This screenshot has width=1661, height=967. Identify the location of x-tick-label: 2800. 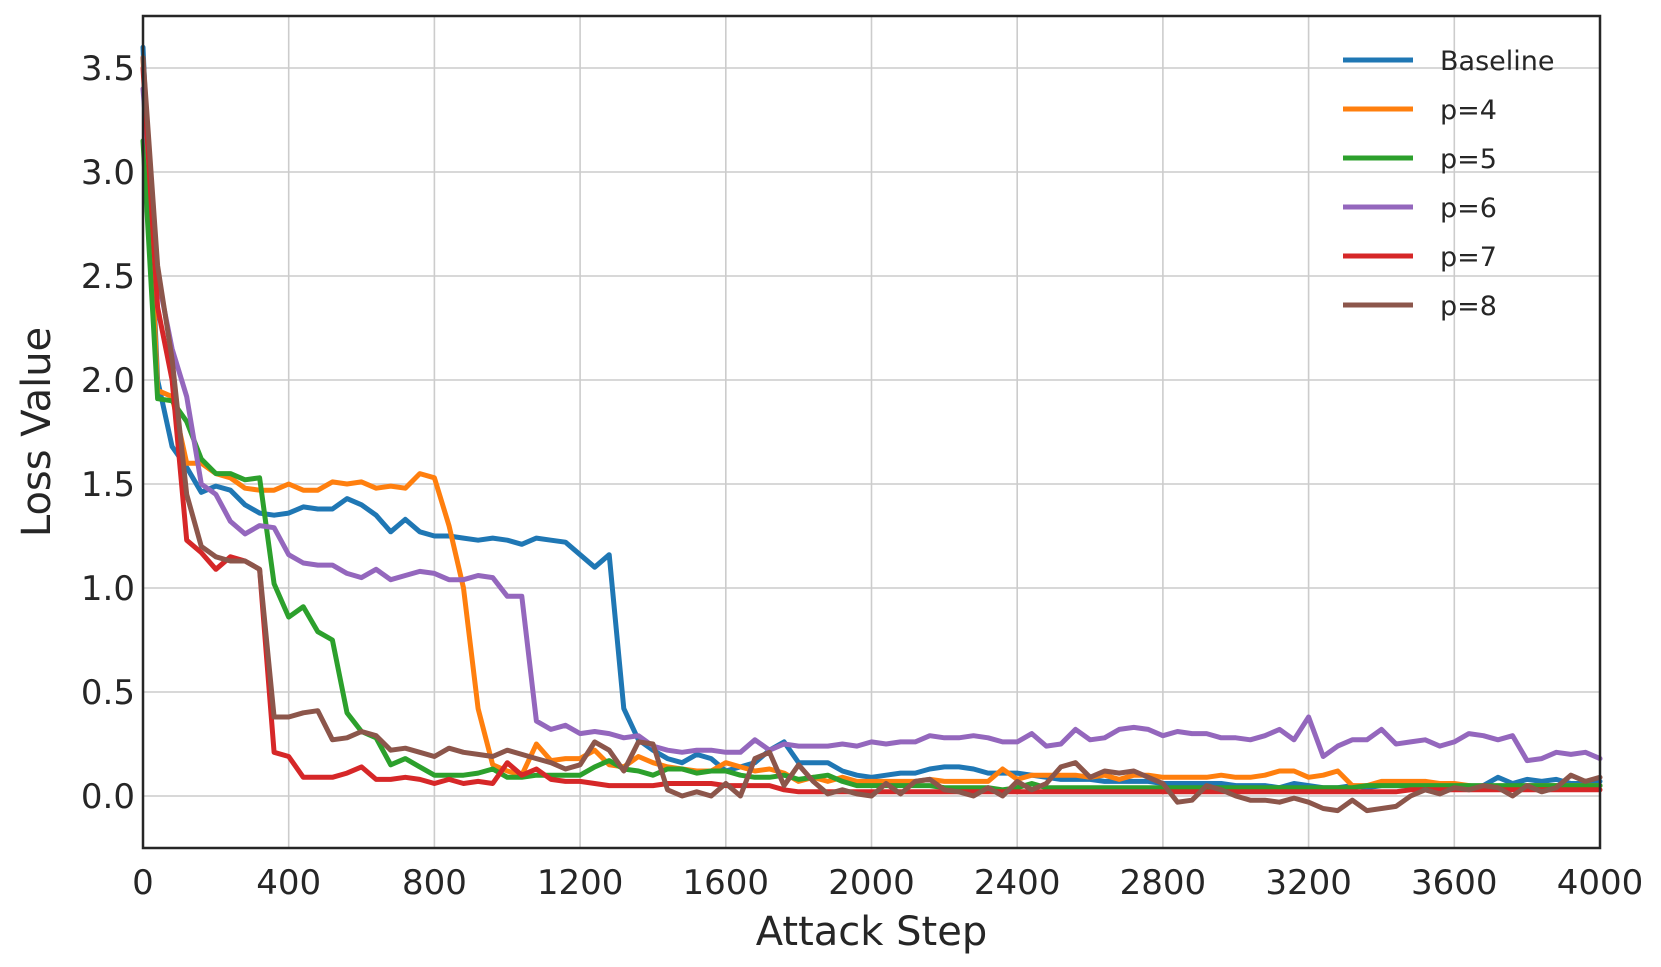
(1163, 883).